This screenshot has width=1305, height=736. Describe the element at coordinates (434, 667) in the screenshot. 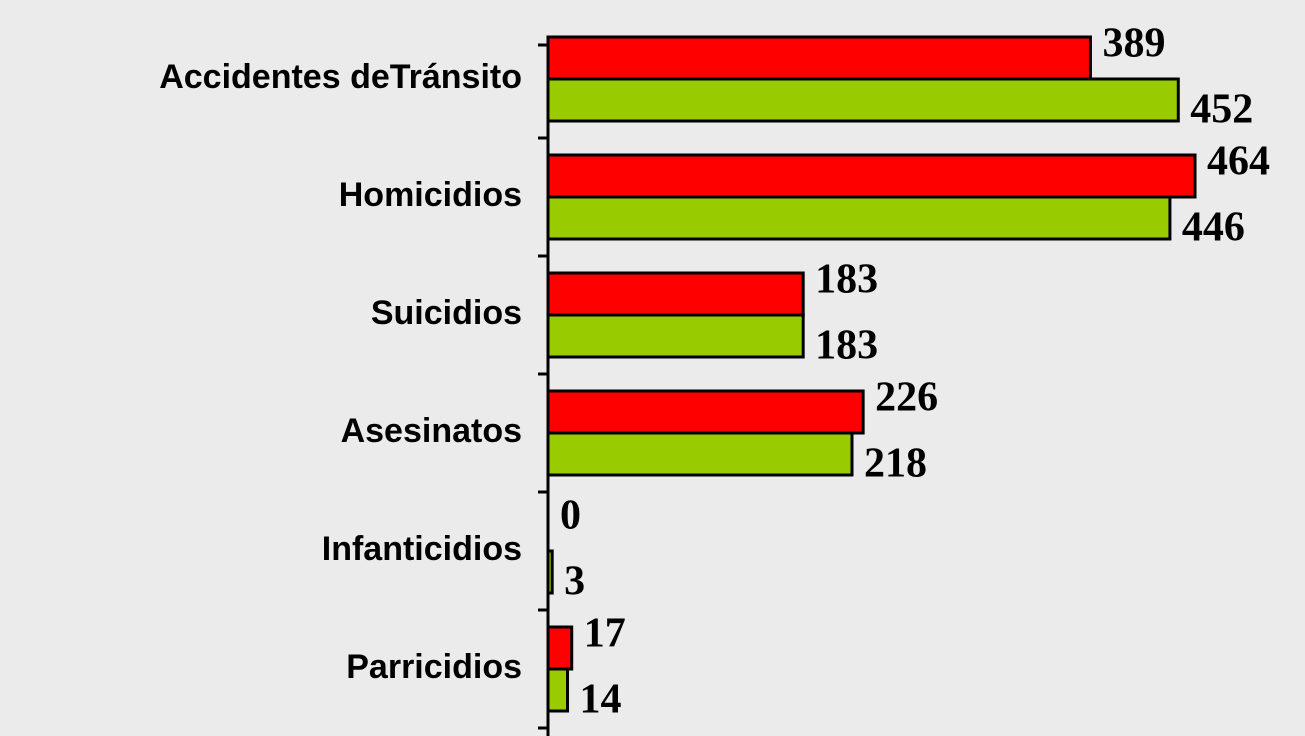

I see `y-tick-label: Parricidios` at that location.